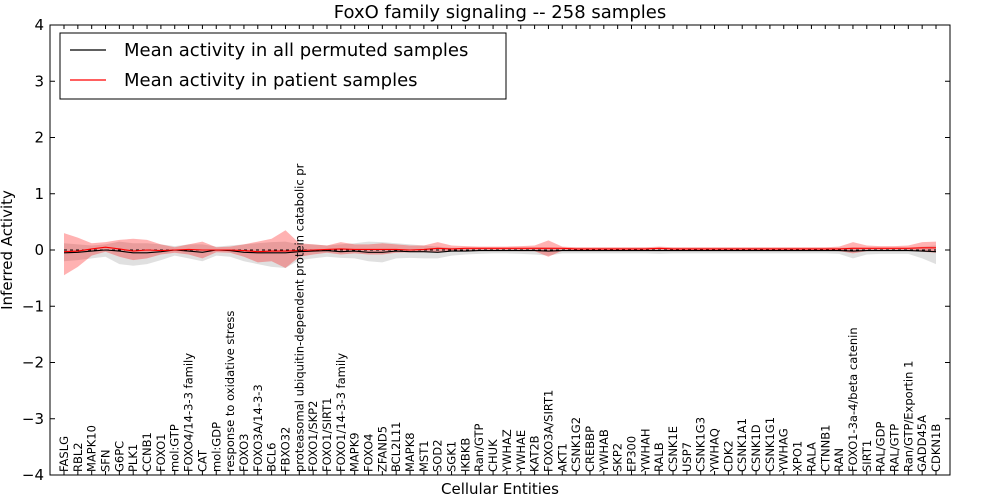 This screenshot has height=500, width=1000. What do you see at coordinates (673, 449) in the screenshot?
I see `x-tick-label: CSNK1E` at bounding box center [673, 449].